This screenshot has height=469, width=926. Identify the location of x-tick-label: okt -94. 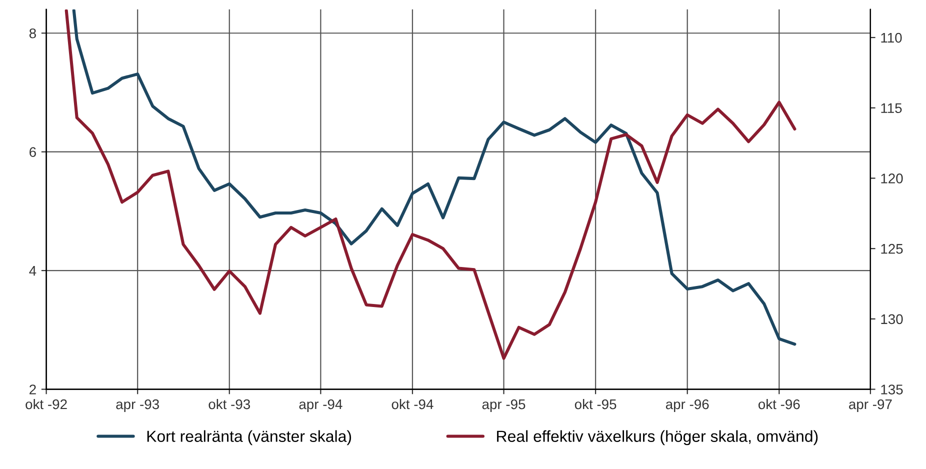
(413, 404).